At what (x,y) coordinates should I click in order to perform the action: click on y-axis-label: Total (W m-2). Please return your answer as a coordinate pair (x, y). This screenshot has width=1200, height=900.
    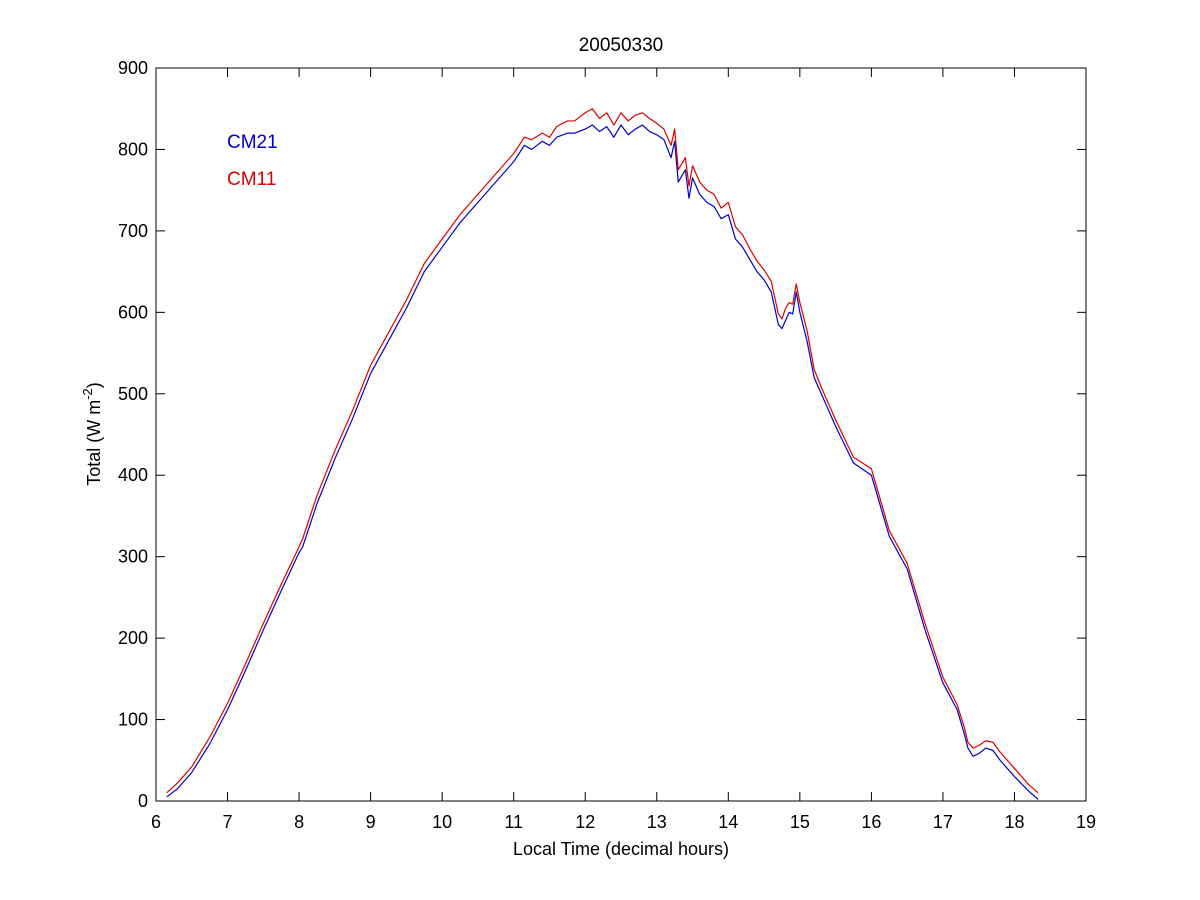
    Looking at the image, I should click on (92, 434).